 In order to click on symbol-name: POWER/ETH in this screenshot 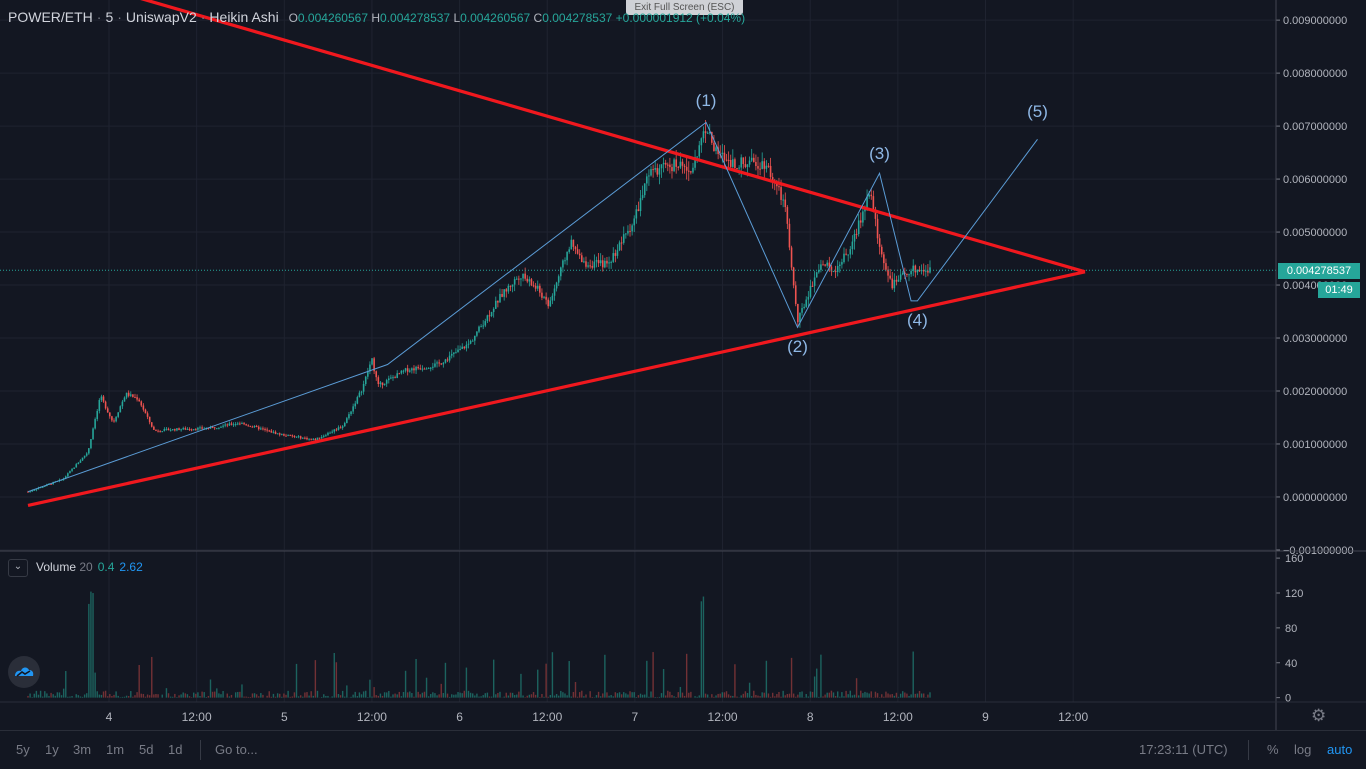, I will do `click(50, 17)`.